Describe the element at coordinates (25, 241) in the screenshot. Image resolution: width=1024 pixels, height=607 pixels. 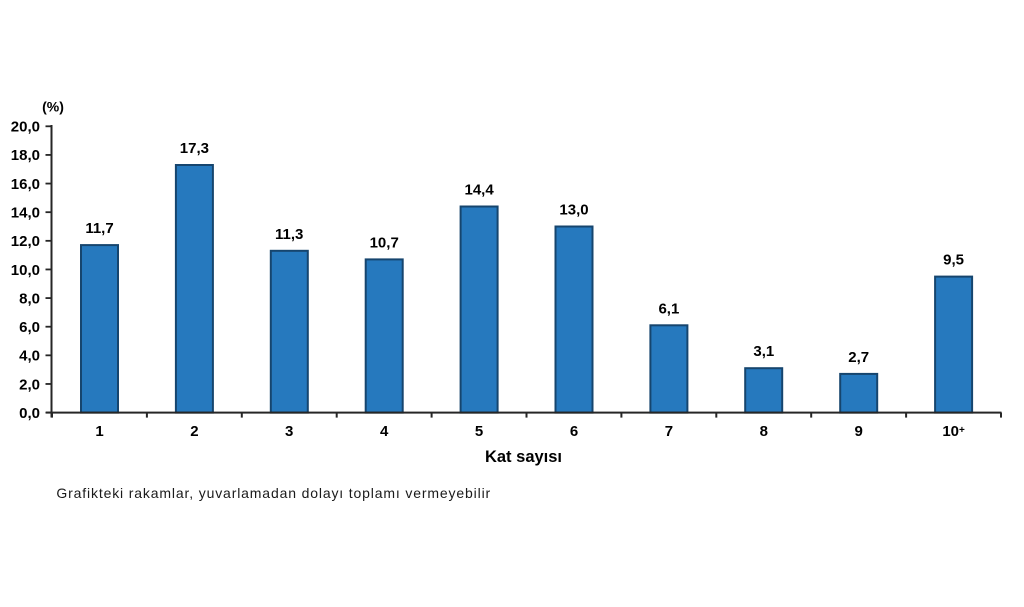
I see `svg-text: 12,0` at that location.